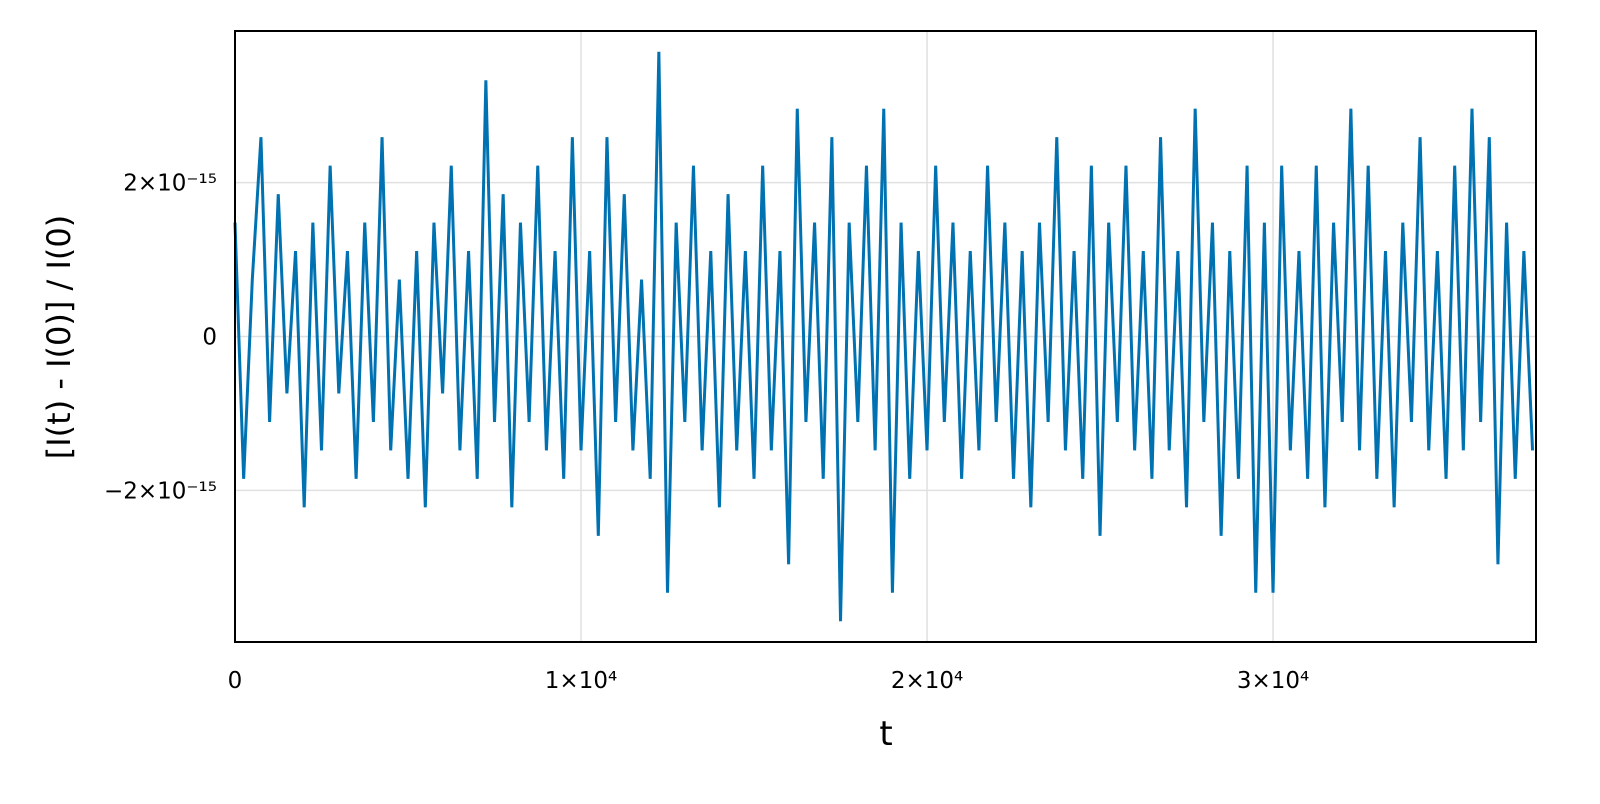 Image resolution: width=1600 pixels, height=804 pixels. What do you see at coordinates (581, 681) in the screenshot?
I see `x-tick-label: 1×10⁴` at bounding box center [581, 681].